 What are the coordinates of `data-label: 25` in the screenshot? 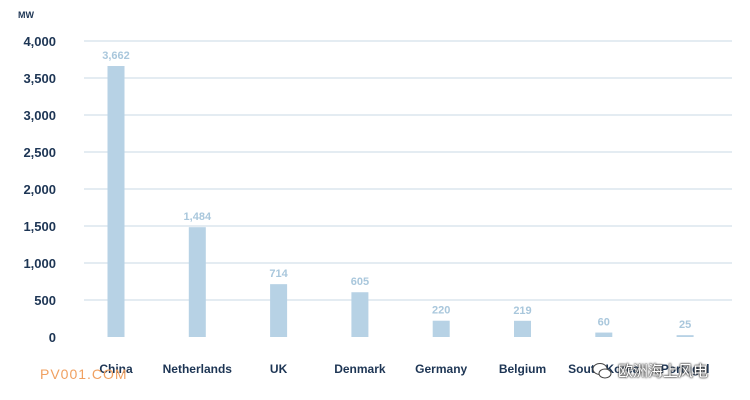 It's located at (685, 325).